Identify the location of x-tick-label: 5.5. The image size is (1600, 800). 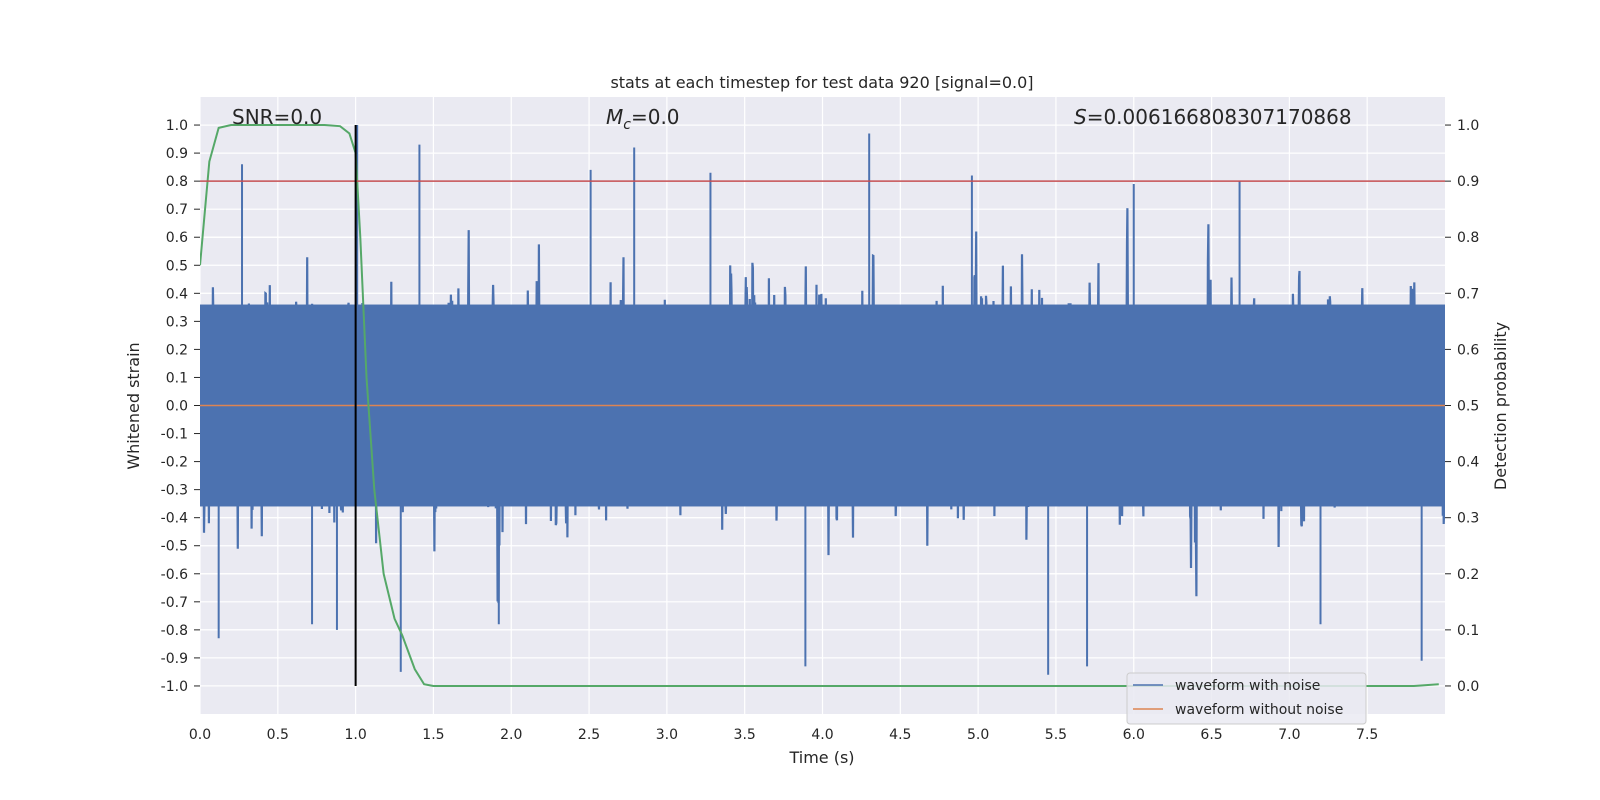
(1056, 735).